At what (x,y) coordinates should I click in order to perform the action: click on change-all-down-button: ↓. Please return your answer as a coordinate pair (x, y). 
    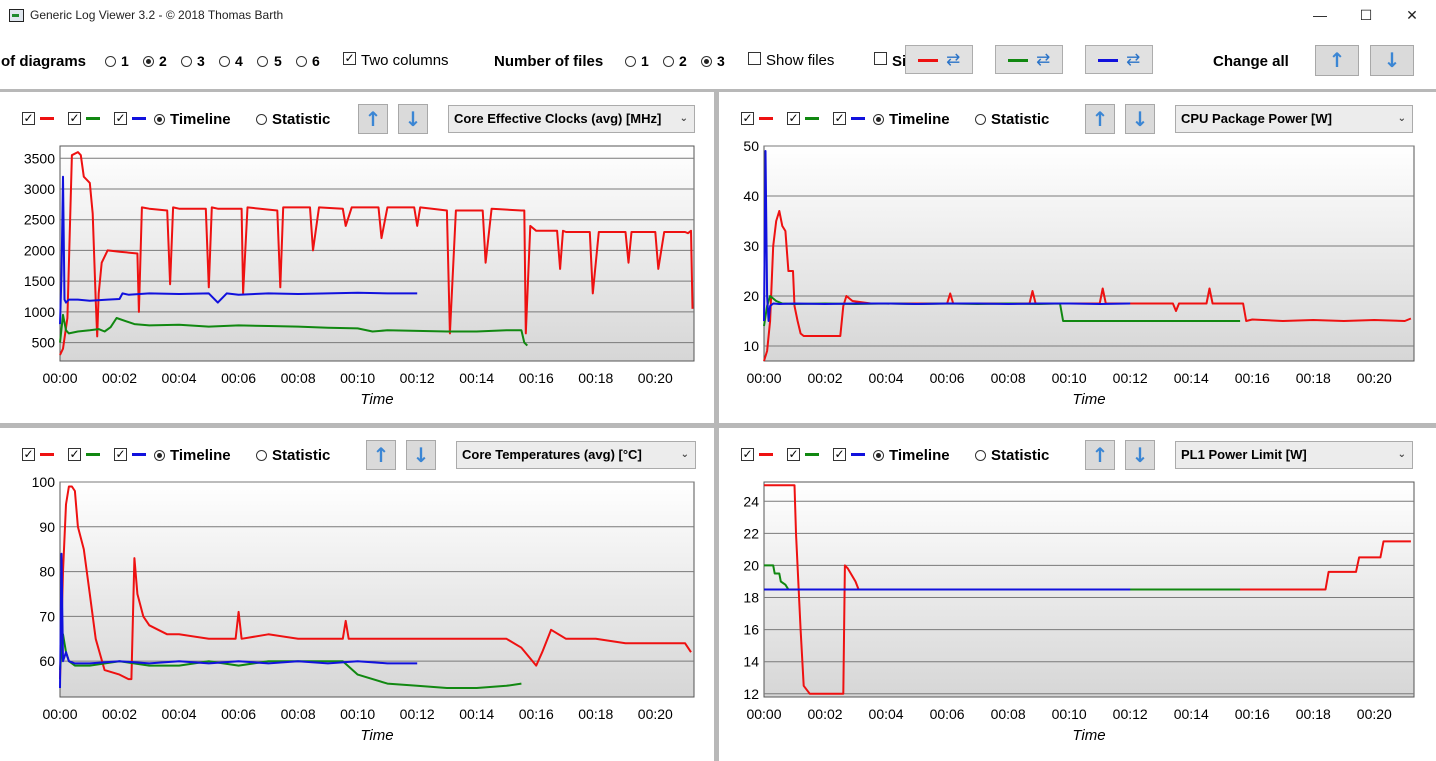
    Looking at the image, I should click on (1392, 60).